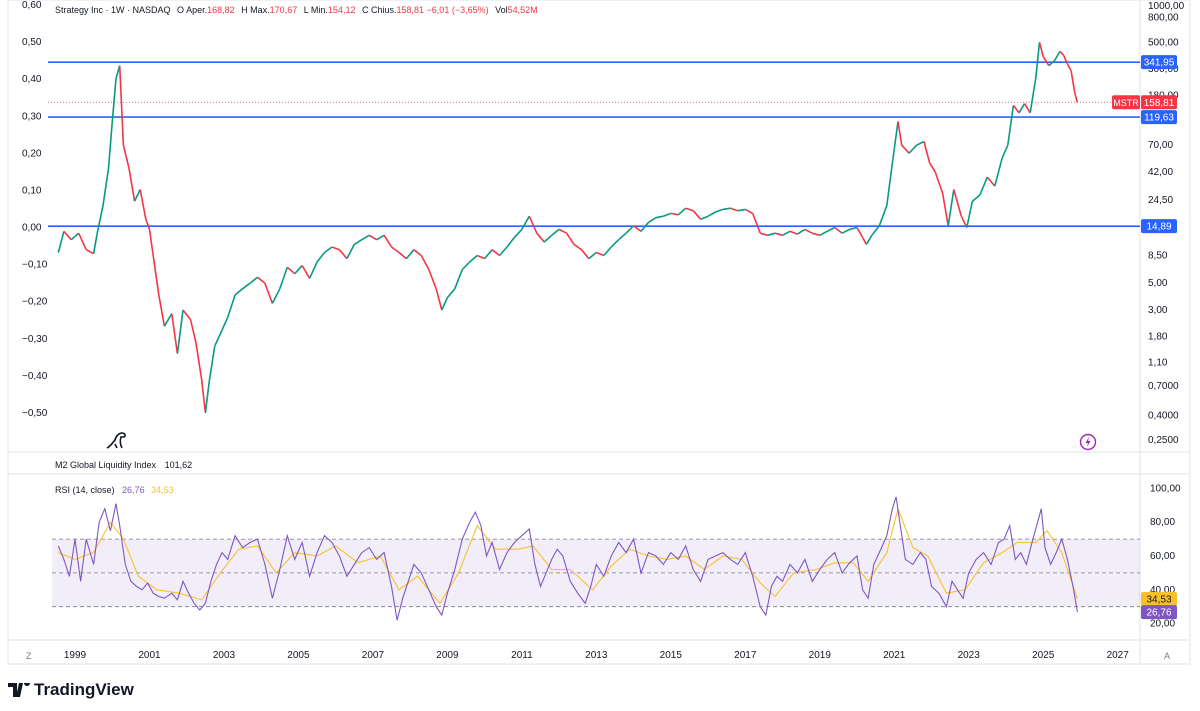 Image resolution: width=1200 pixels, height=711 pixels. I want to click on time-axis-tick-label: 2009, so click(447, 655).